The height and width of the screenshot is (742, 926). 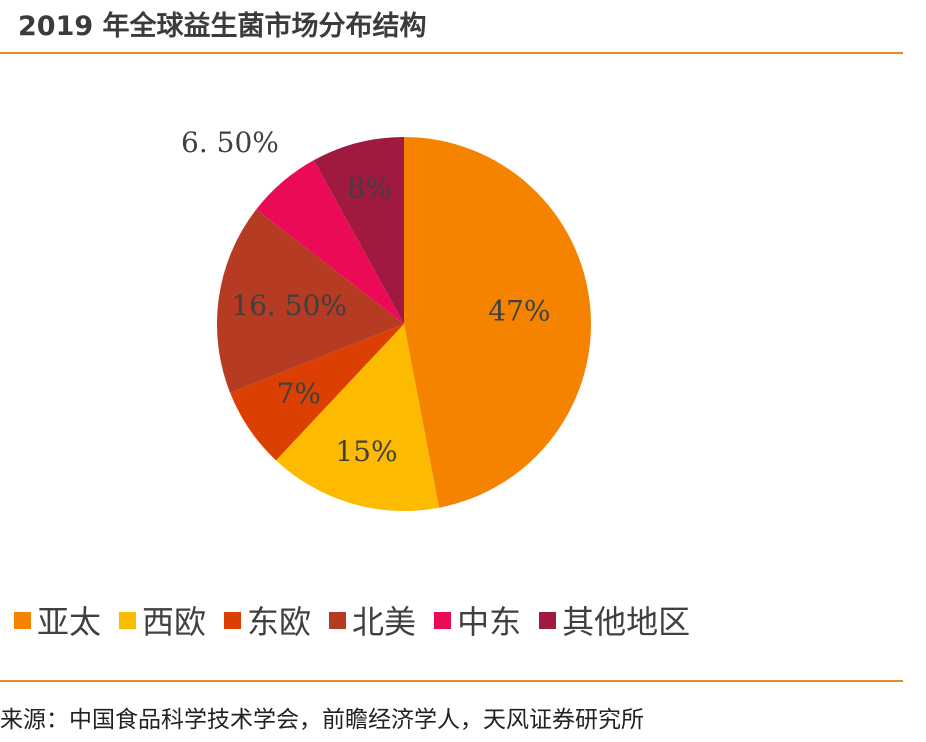 I want to click on legend-item-4: 北美, so click(x=372, y=620).